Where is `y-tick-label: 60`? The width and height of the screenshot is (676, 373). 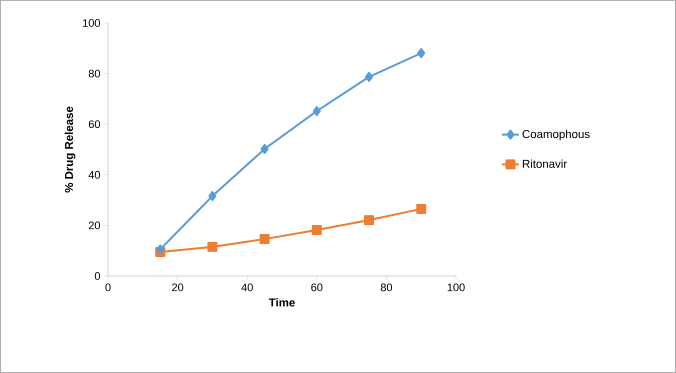
y-tick-label: 60 is located at coordinates (94, 124).